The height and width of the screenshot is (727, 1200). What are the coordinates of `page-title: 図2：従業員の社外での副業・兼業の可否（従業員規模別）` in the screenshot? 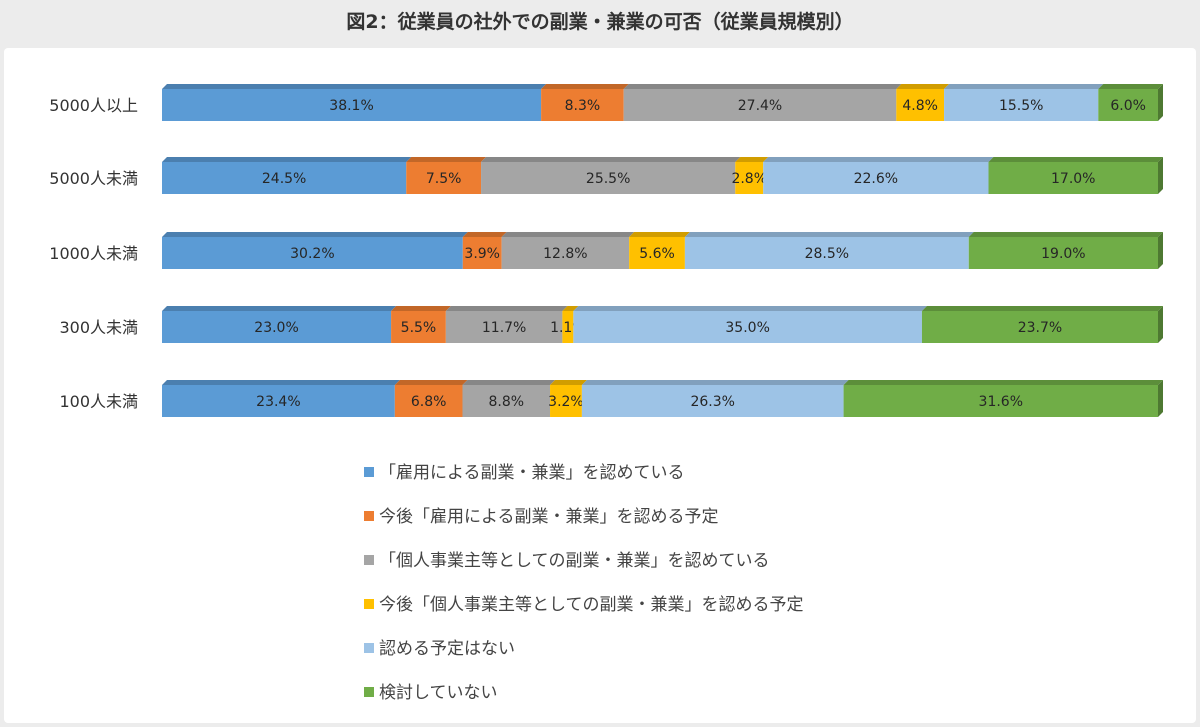 It's located at (600, 22).